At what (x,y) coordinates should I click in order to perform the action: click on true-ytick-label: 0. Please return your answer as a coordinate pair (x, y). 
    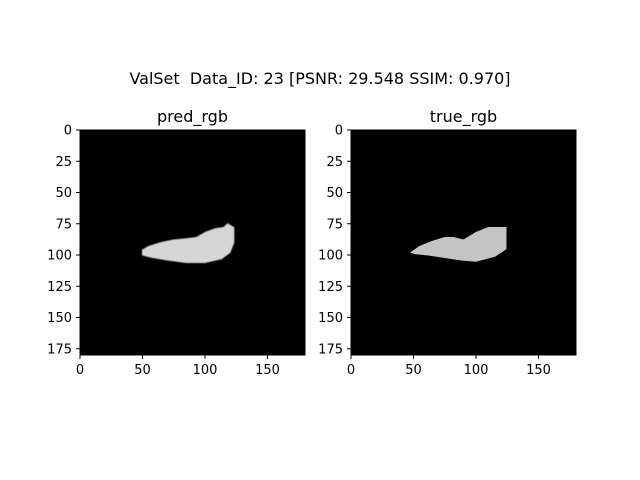
    Looking at the image, I should click on (339, 131).